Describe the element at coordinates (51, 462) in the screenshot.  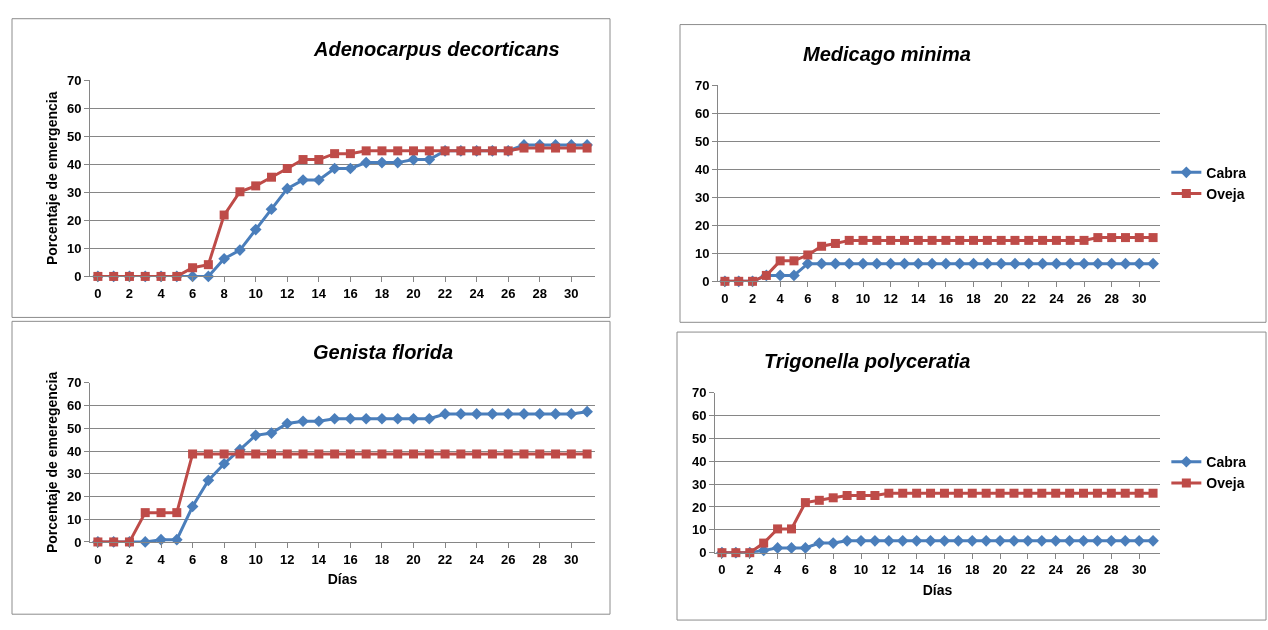
I see `y-axis-title: Porcentaje de emeregencia` at that location.